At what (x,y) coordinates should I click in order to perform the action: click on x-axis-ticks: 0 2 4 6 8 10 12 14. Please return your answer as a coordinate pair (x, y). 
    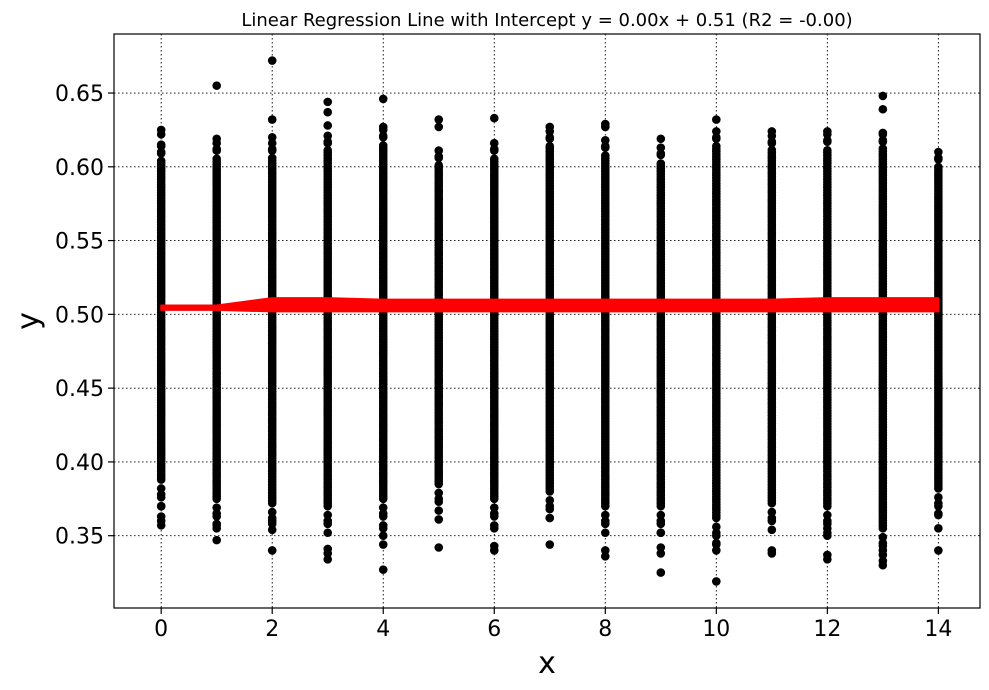
    Looking at the image, I should click on (553, 625).